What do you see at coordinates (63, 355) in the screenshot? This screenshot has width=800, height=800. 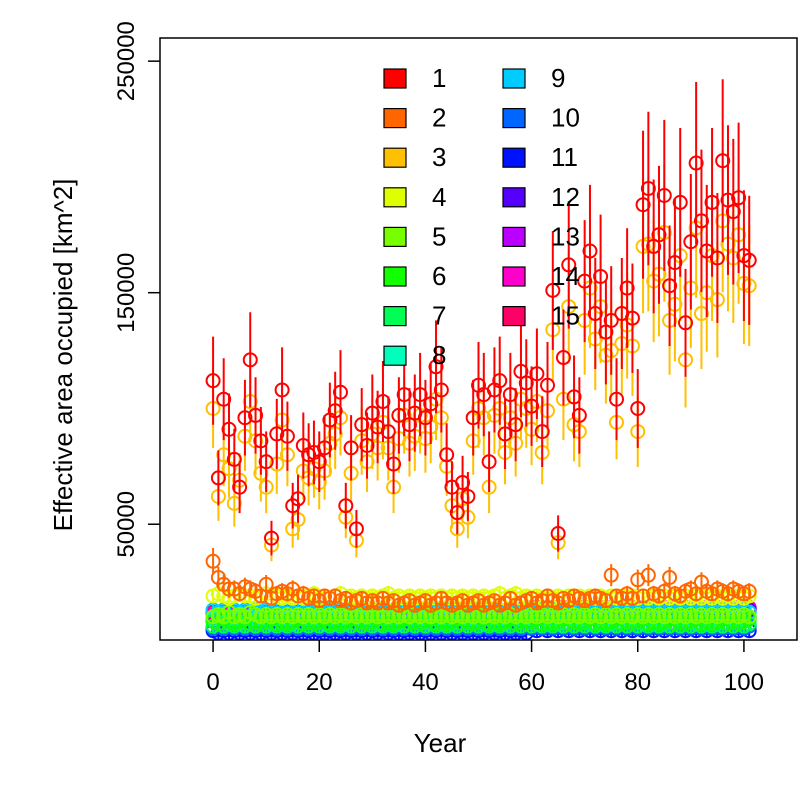 I see `y-axis-label: Effective area occupied [km^2]` at bounding box center [63, 355].